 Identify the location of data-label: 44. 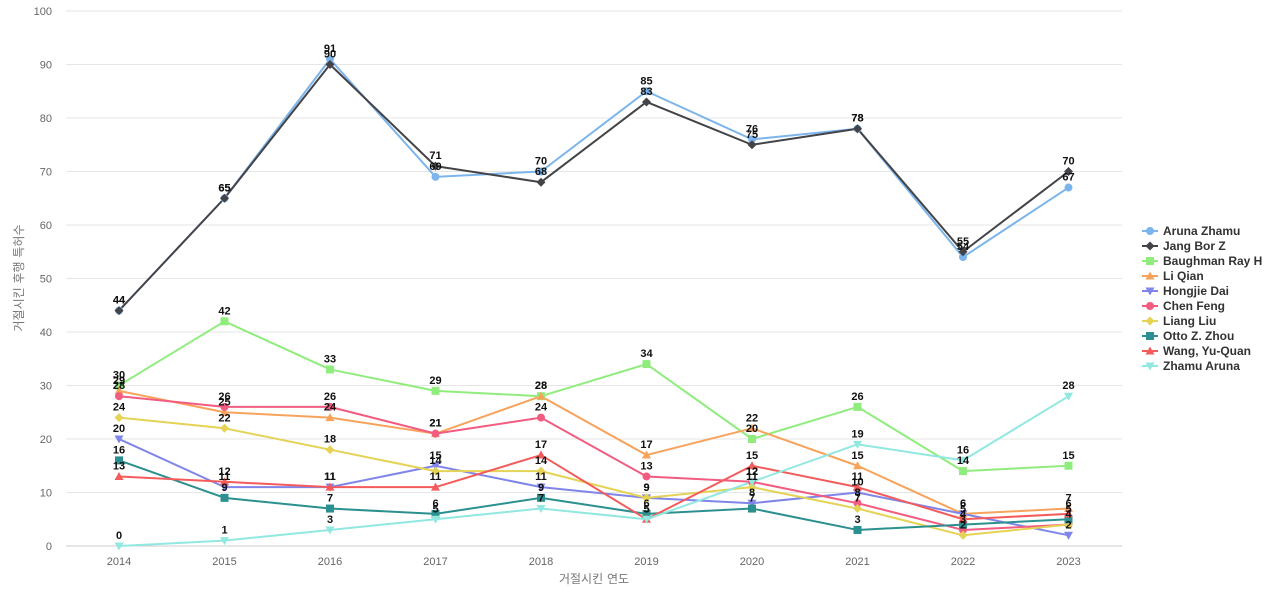
(119, 301).